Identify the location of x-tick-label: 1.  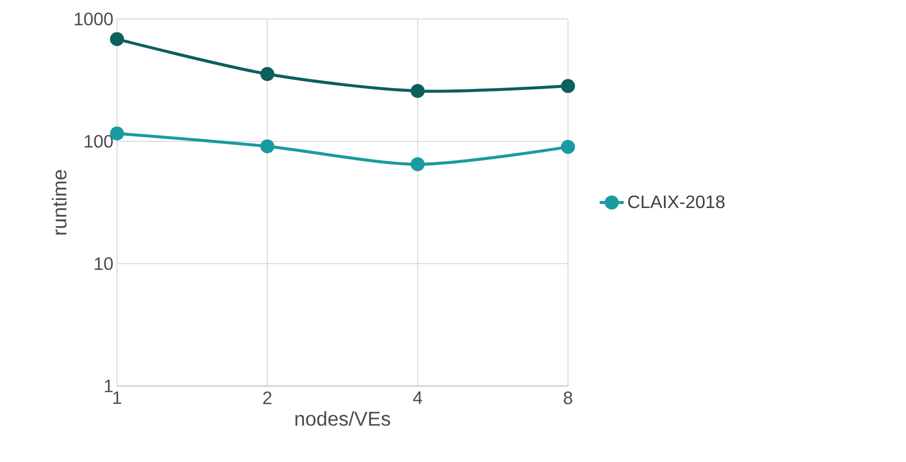
(117, 398).